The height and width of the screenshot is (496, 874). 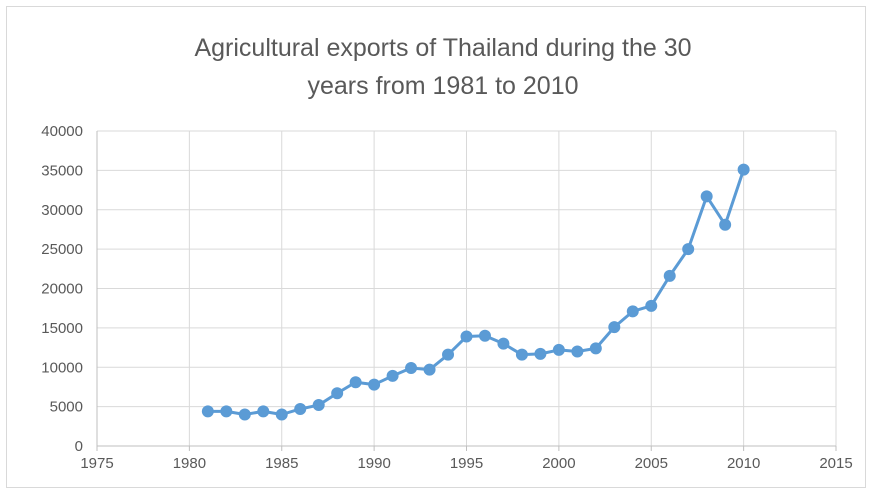 I want to click on y-tick-label: 10000, so click(x=62, y=367).